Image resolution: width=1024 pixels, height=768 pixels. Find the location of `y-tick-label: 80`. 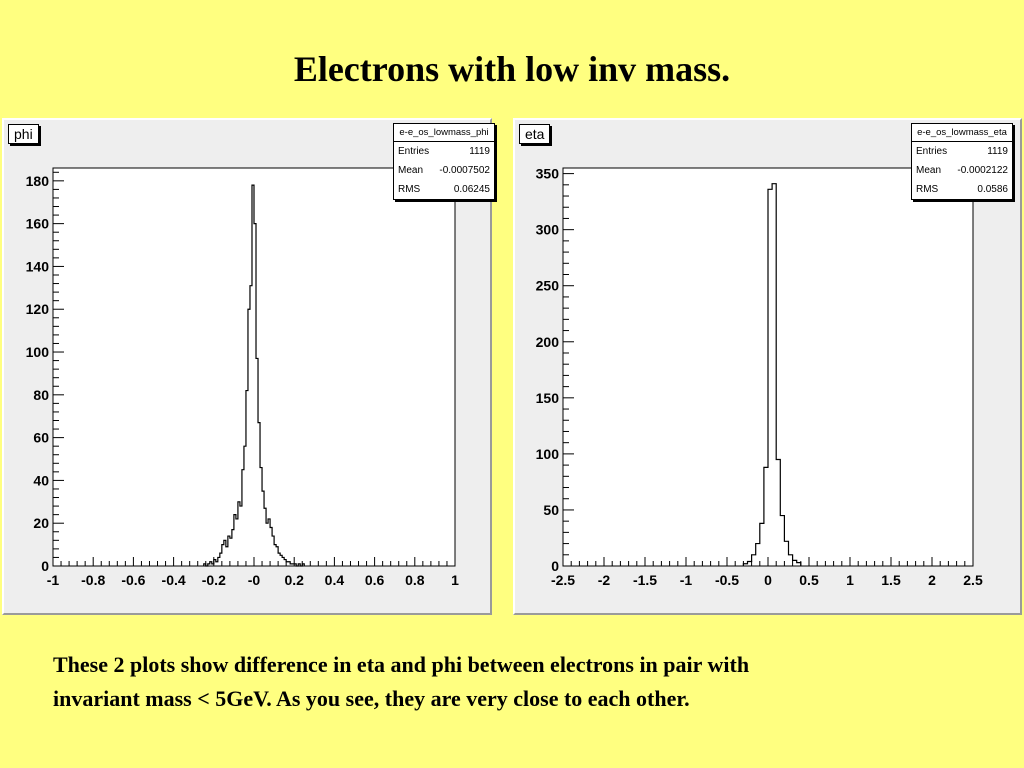

y-tick-label: 80 is located at coordinates (41, 395).